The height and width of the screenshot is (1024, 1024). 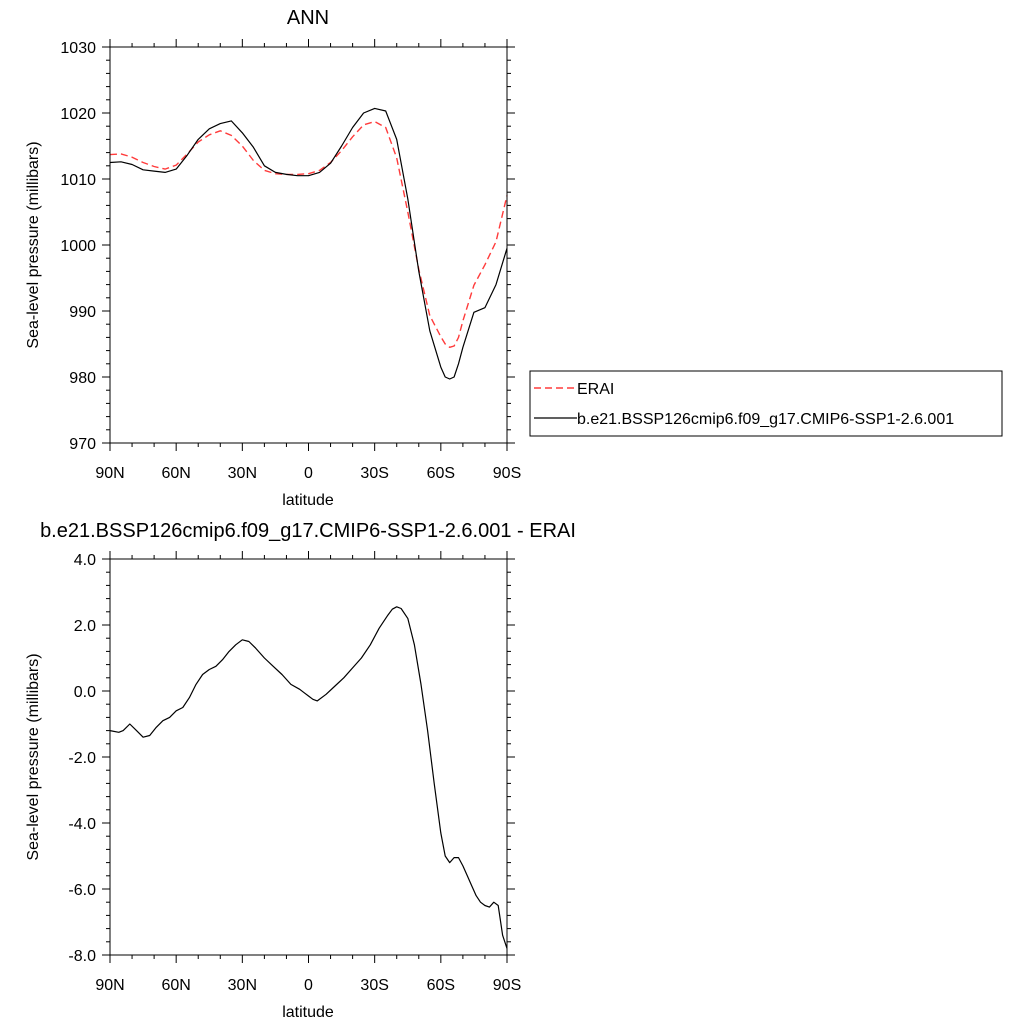 What do you see at coordinates (374, 473) in the screenshot?
I see `ann-xtick-label: 30S` at bounding box center [374, 473].